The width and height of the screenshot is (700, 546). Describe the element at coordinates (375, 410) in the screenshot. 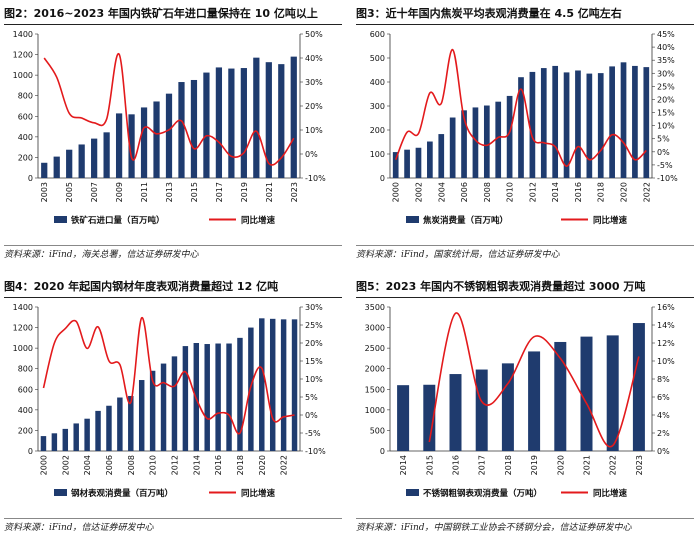

I see `y-left-tick-label: 1000` at that location.